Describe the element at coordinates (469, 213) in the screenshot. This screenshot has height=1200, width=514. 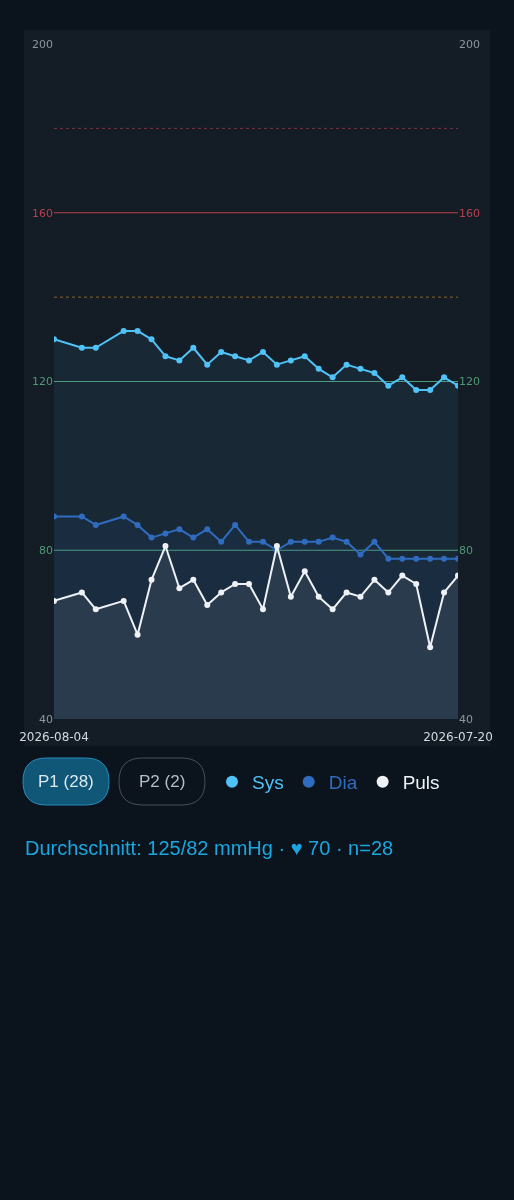
I see `y2-tick-label: 160` at that location.